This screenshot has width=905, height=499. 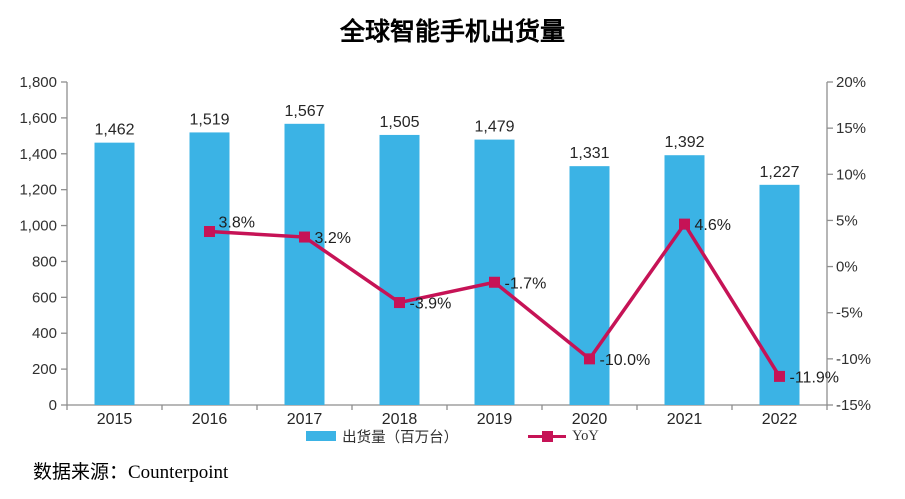 What do you see at coordinates (304, 237) in the screenshot?
I see `yoy-marker-2017` at bounding box center [304, 237].